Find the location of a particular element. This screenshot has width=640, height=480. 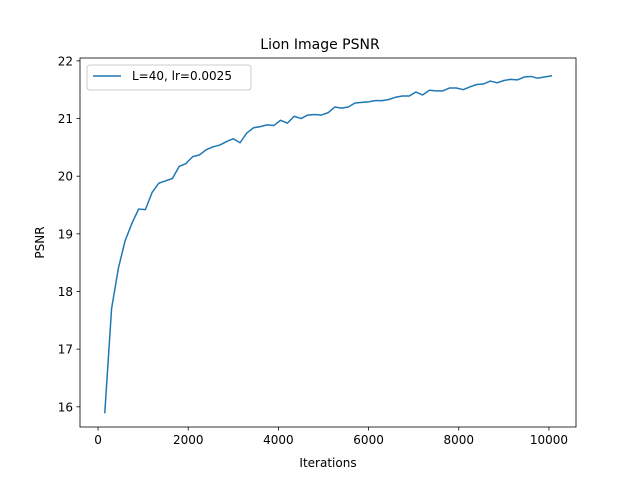

x-axis: 0 2000 4000 6000 8000 10000 is located at coordinates (331, 437).